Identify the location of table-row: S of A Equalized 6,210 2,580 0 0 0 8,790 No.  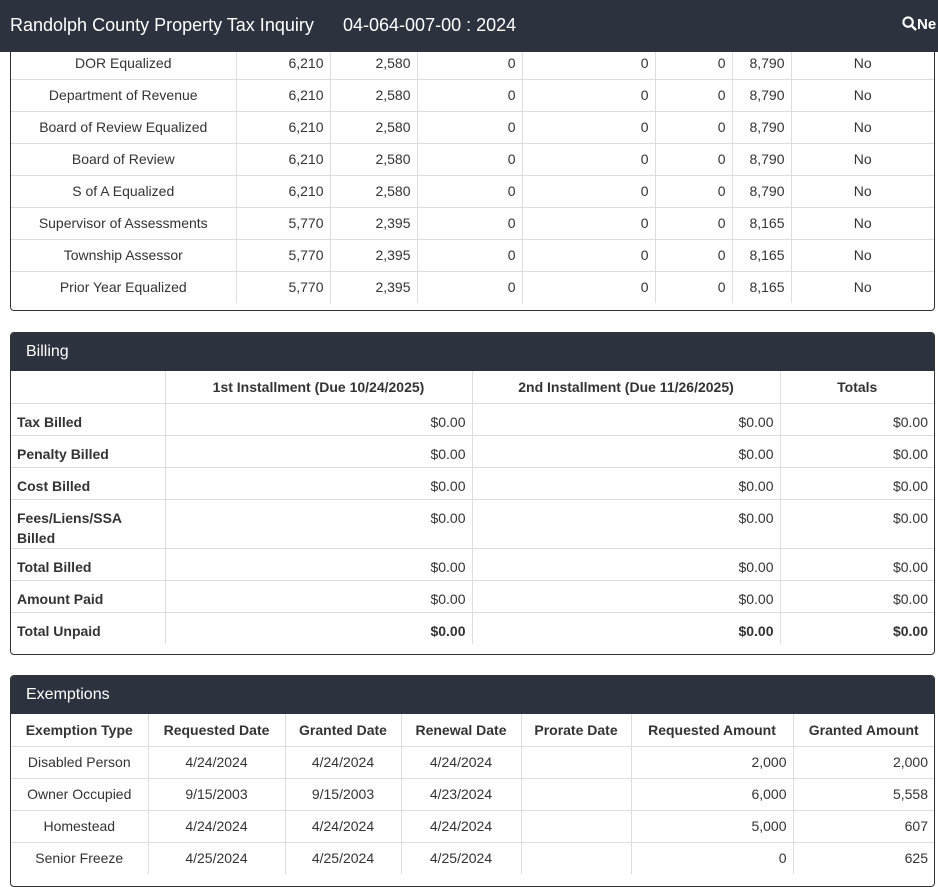
(472, 191).